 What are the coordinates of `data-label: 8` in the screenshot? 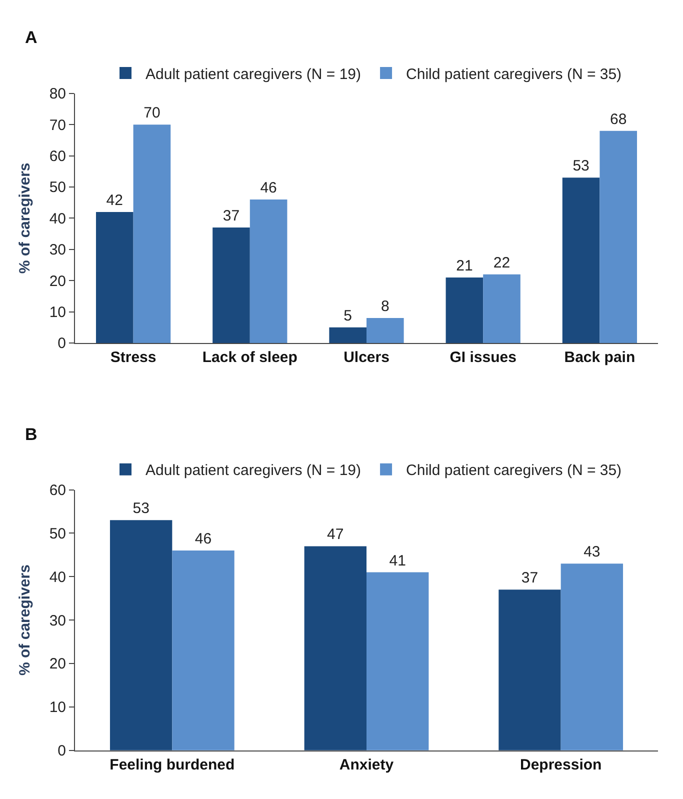 It's located at (385, 306).